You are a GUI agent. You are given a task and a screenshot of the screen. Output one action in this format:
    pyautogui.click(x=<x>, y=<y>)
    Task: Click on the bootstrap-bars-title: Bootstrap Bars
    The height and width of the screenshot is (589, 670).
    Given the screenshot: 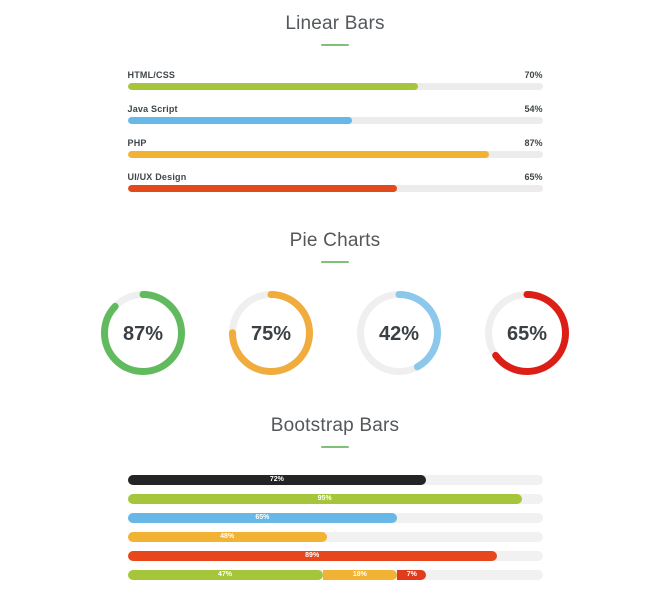 What is the action you would take?
    pyautogui.click(x=335, y=425)
    